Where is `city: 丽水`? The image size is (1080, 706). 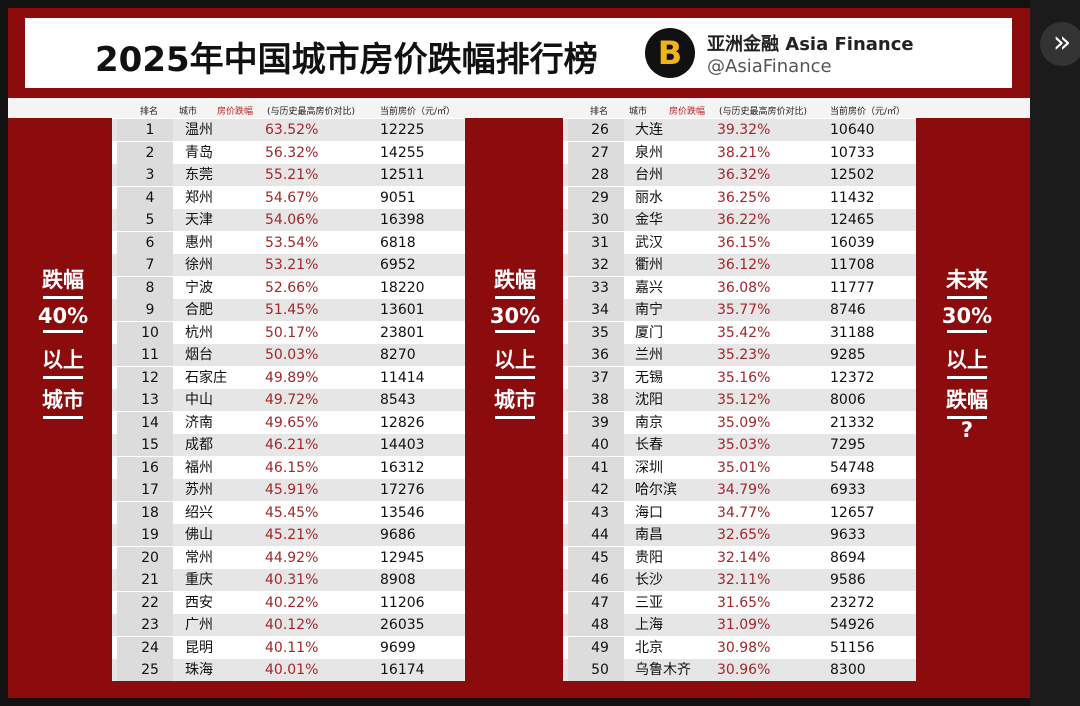
city: 丽水 is located at coordinates (649, 197).